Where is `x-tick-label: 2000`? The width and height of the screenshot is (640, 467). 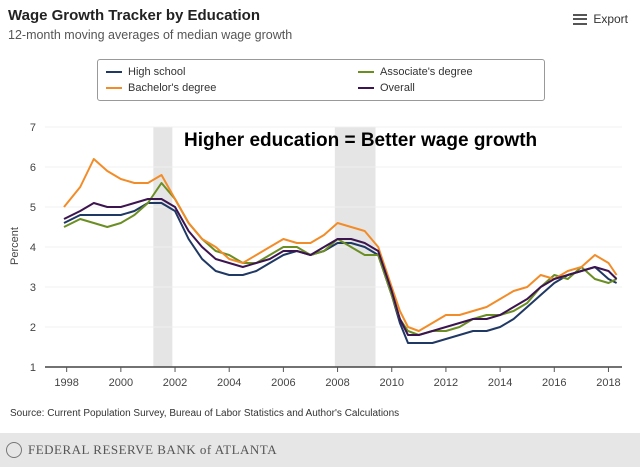 x-tick-label: 2000 is located at coordinates (121, 383).